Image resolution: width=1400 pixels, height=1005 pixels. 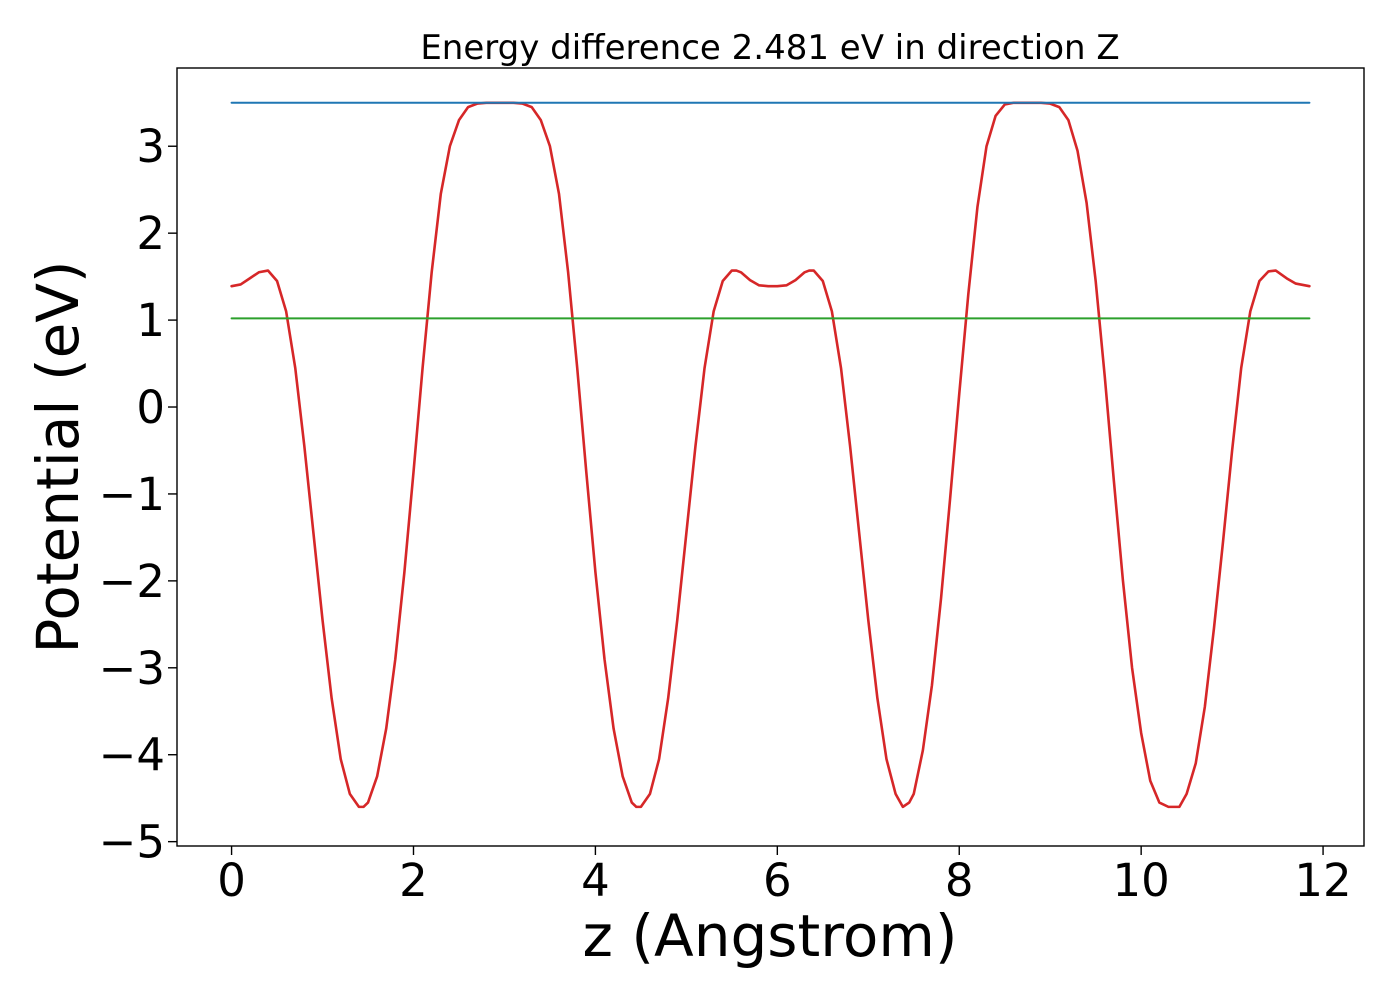 I want to click on y-axis: −5 −4 −3 −2 −1 0 1 2 3, so click(x=138, y=494).